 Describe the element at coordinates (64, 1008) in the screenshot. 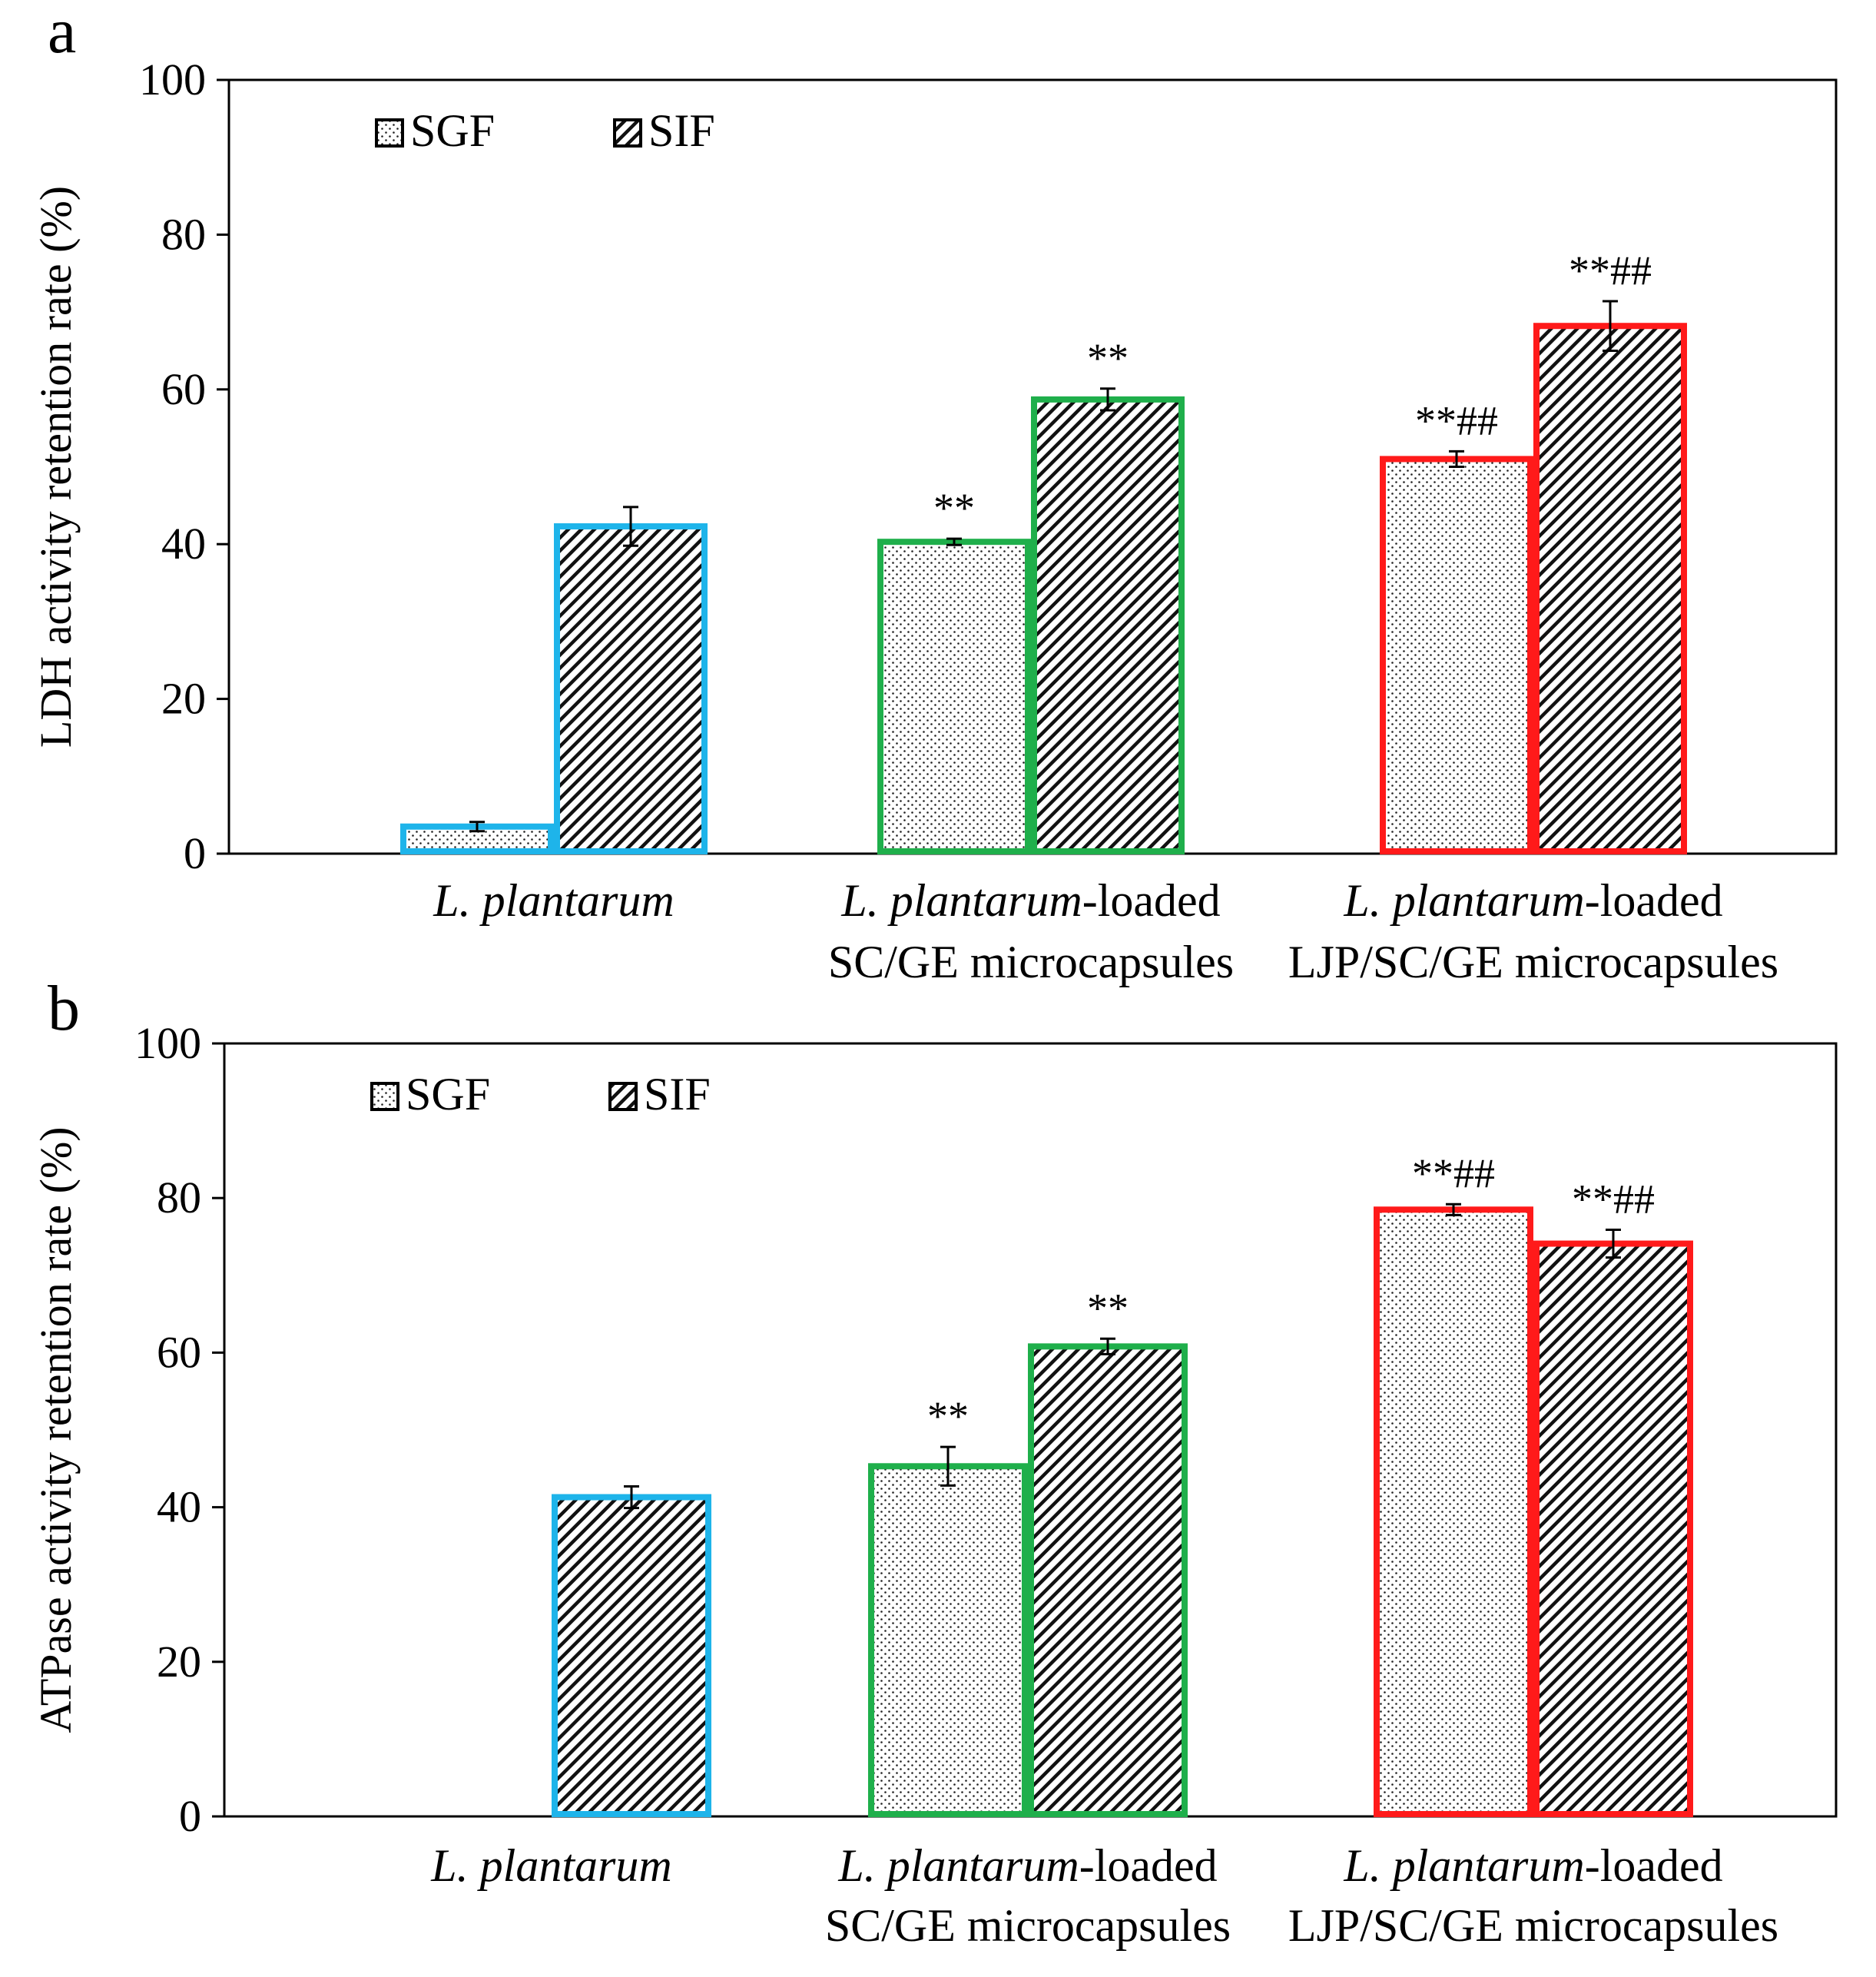

I see `panel-letter: b` at that location.